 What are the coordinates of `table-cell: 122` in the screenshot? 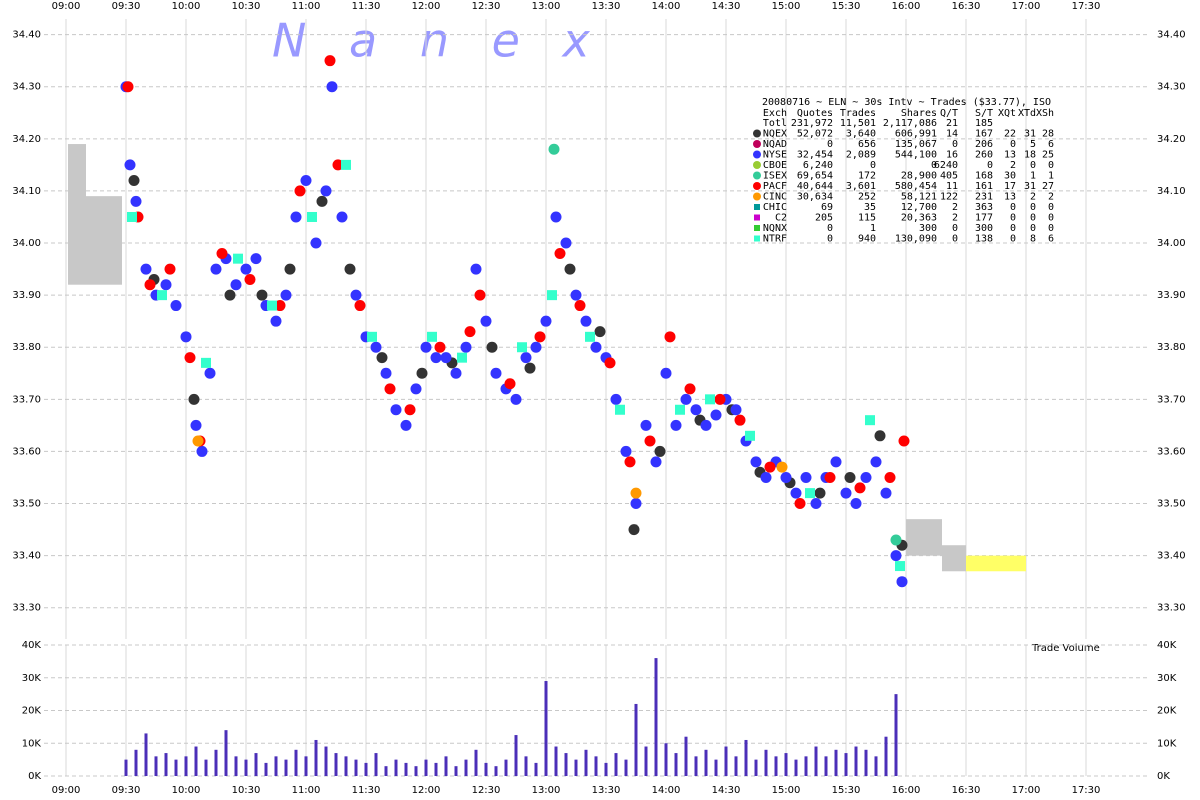 It's located at (949, 197).